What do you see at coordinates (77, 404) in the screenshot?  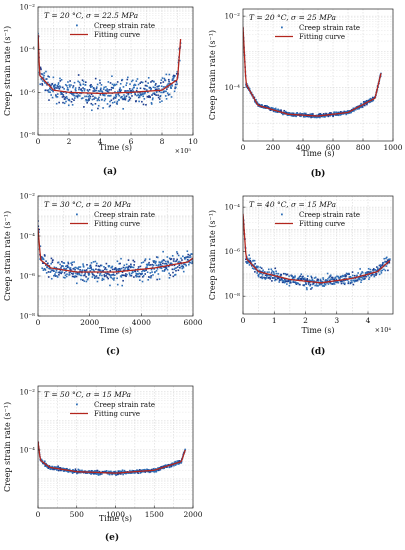 I see `legend-scatter-marker` at bounding box center [77, 404].